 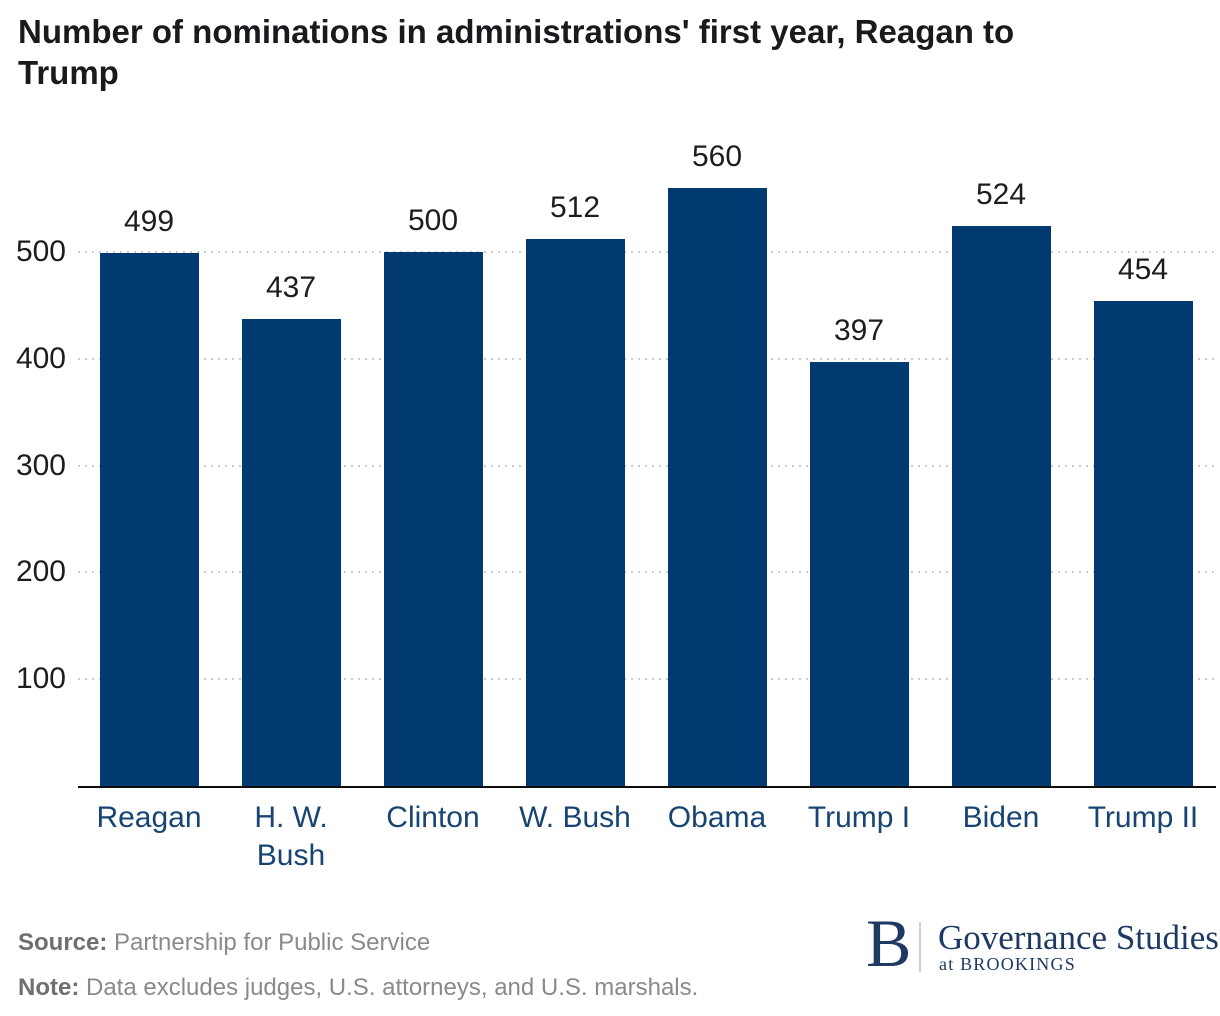 I want to click on bar-value-label: 437, so click(x=291, y=288).